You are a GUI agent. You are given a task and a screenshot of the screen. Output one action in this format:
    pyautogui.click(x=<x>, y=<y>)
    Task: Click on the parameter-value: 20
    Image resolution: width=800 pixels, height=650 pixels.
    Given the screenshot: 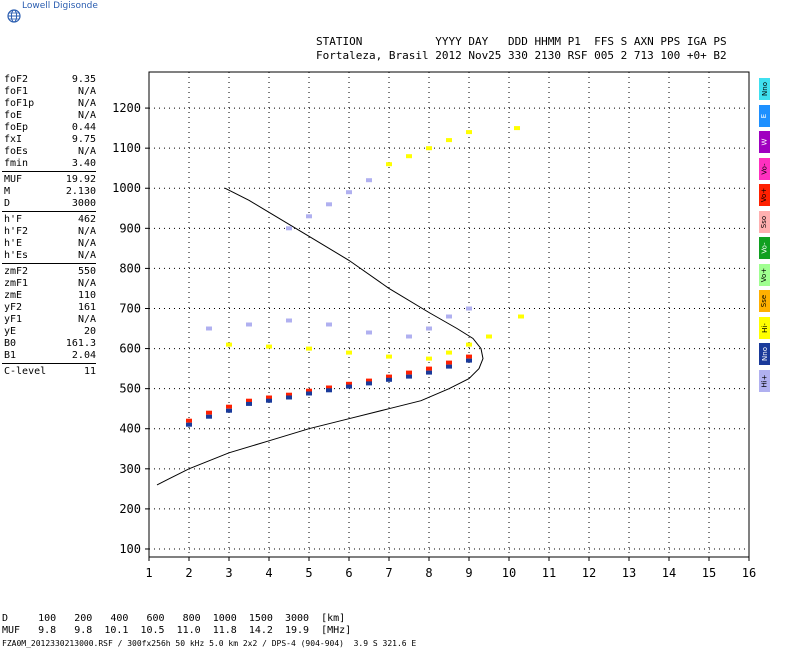 What is the action you would take?
    pyautogui.click(x=89, y=331)
    